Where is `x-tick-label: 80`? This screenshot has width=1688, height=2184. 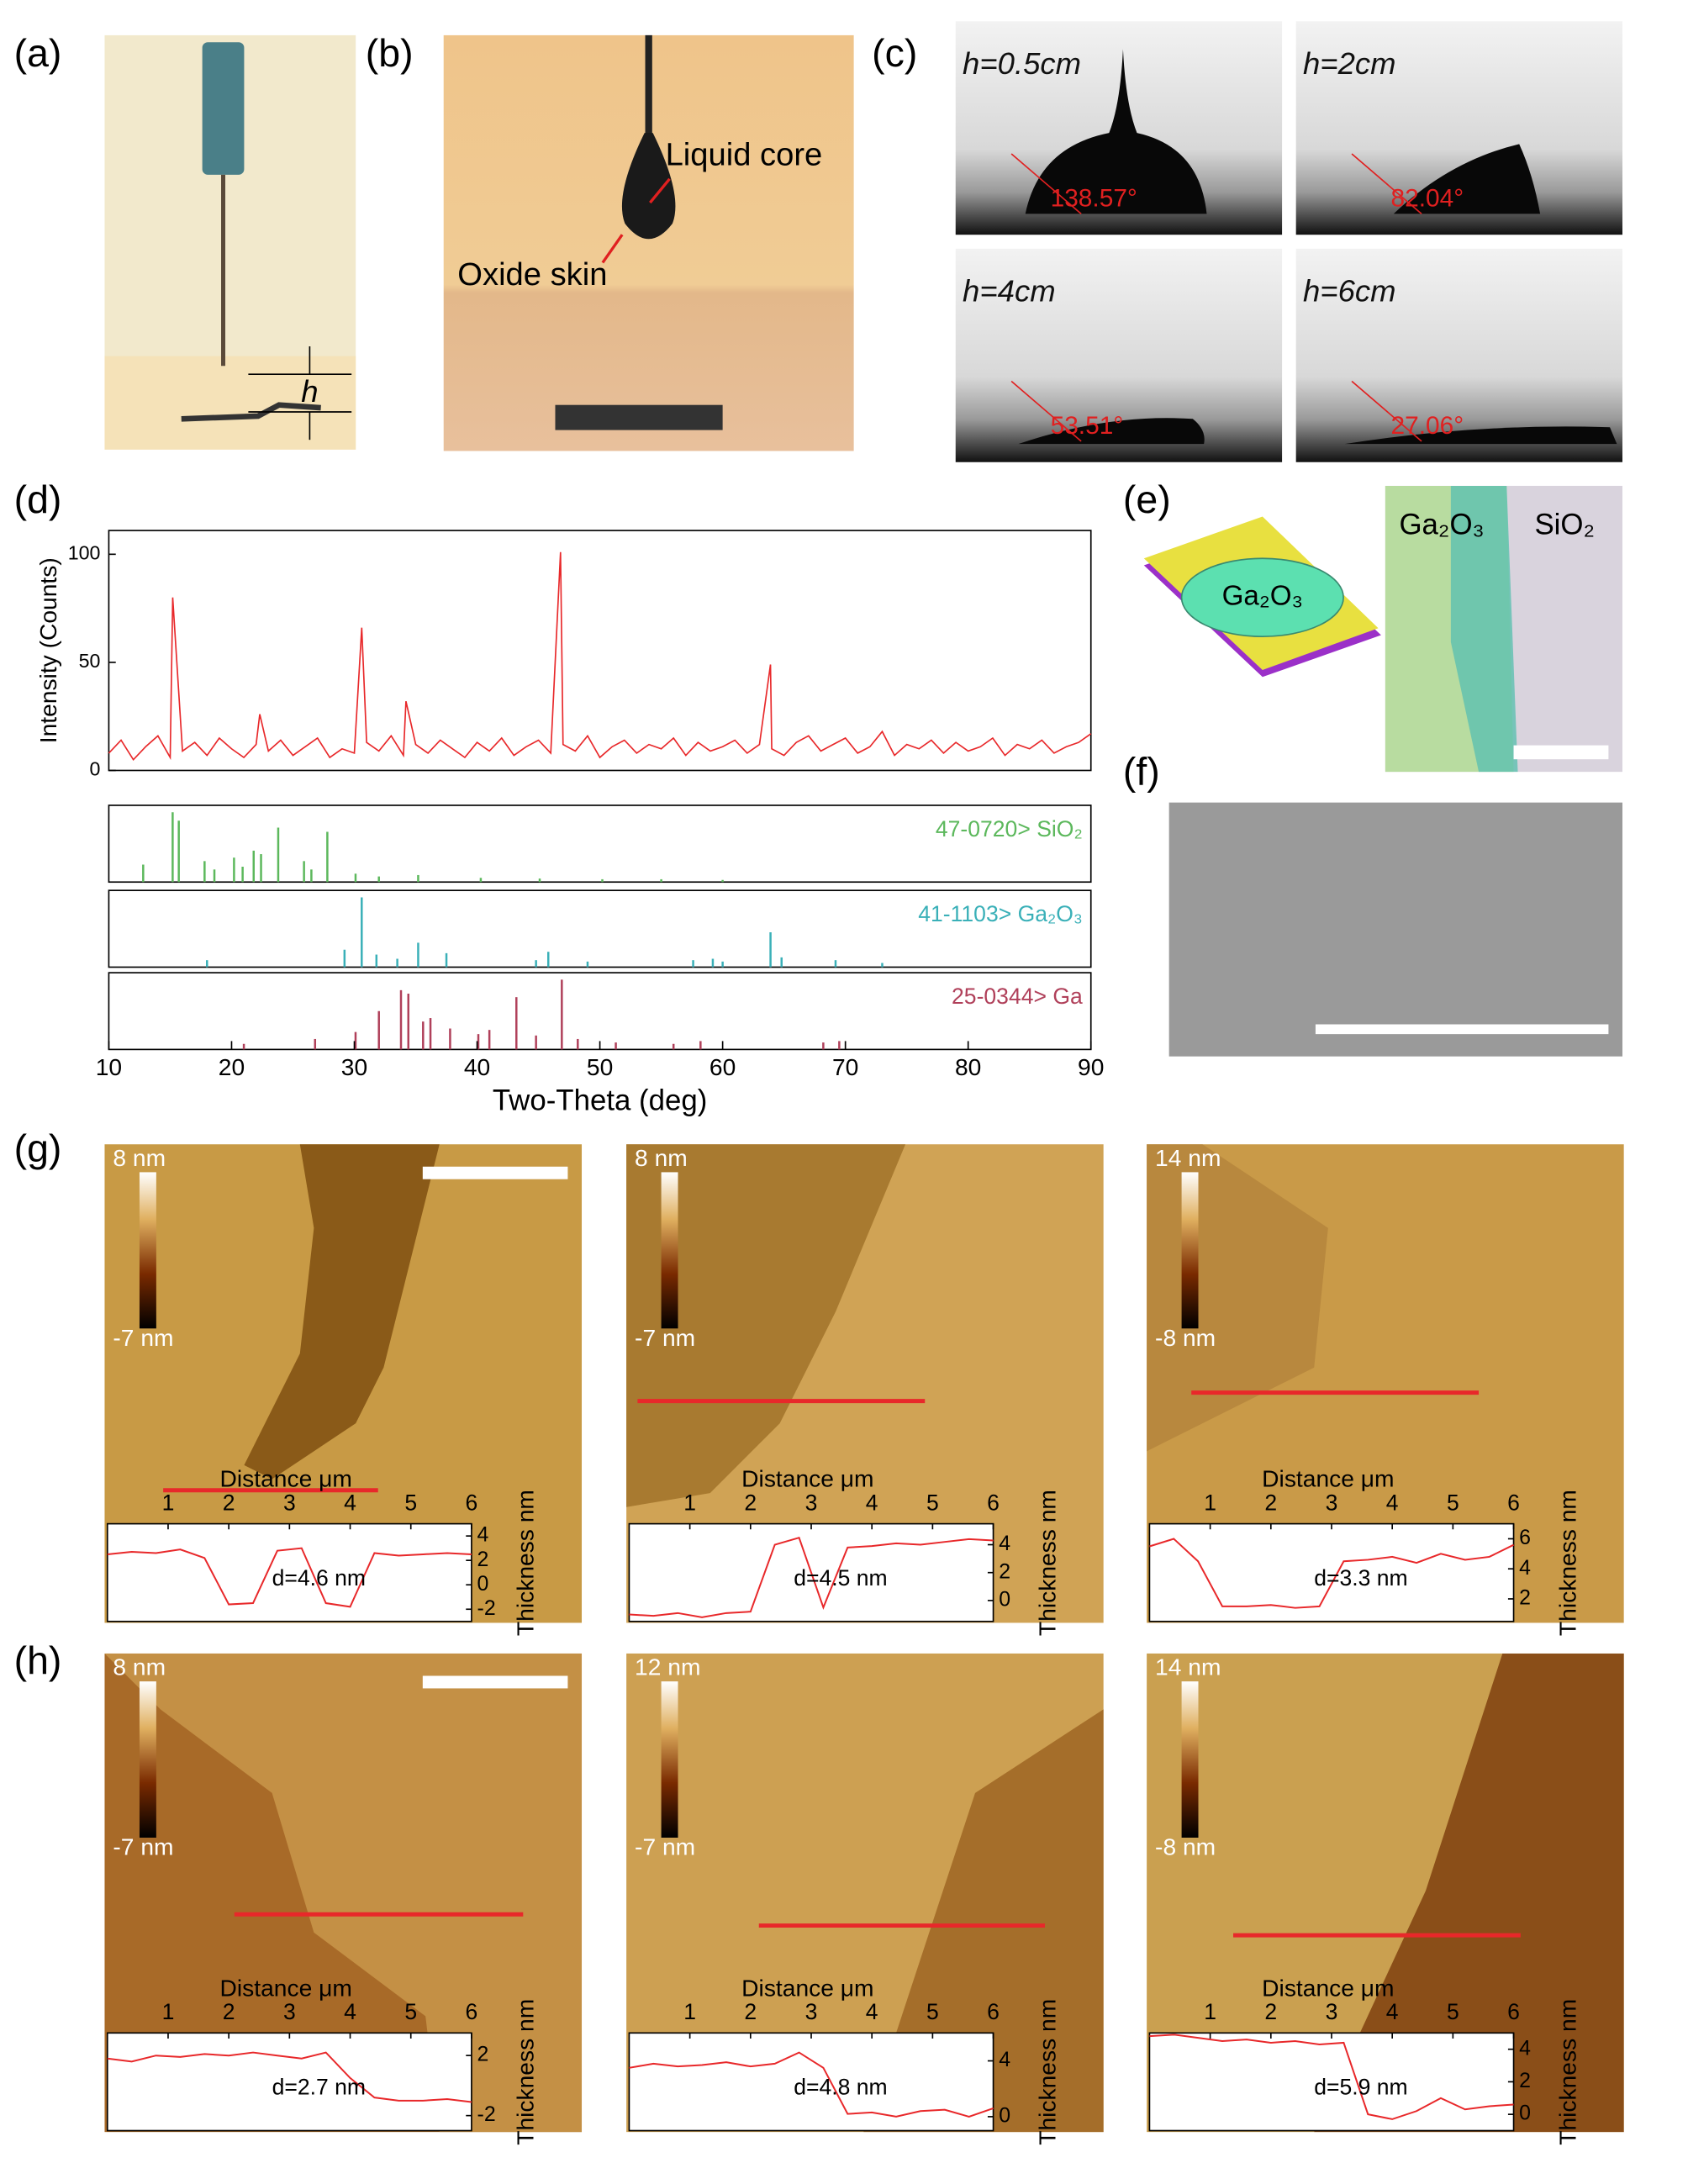
x-tick-label: 80 is located at coordinates (968, 1066).